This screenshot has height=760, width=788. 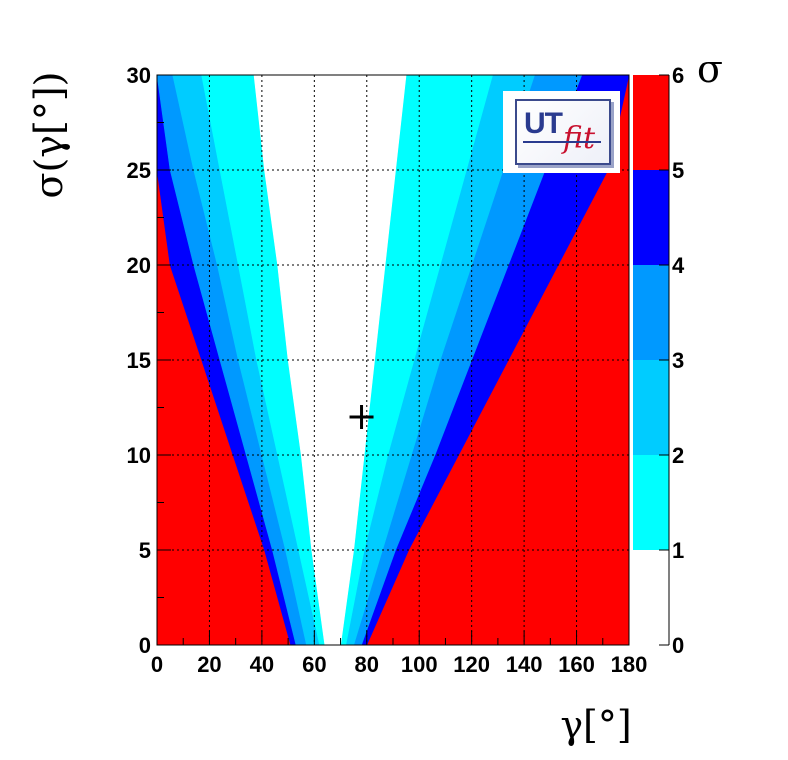 I want to click on y-tick-label: 25, so click(x=139, y=170).